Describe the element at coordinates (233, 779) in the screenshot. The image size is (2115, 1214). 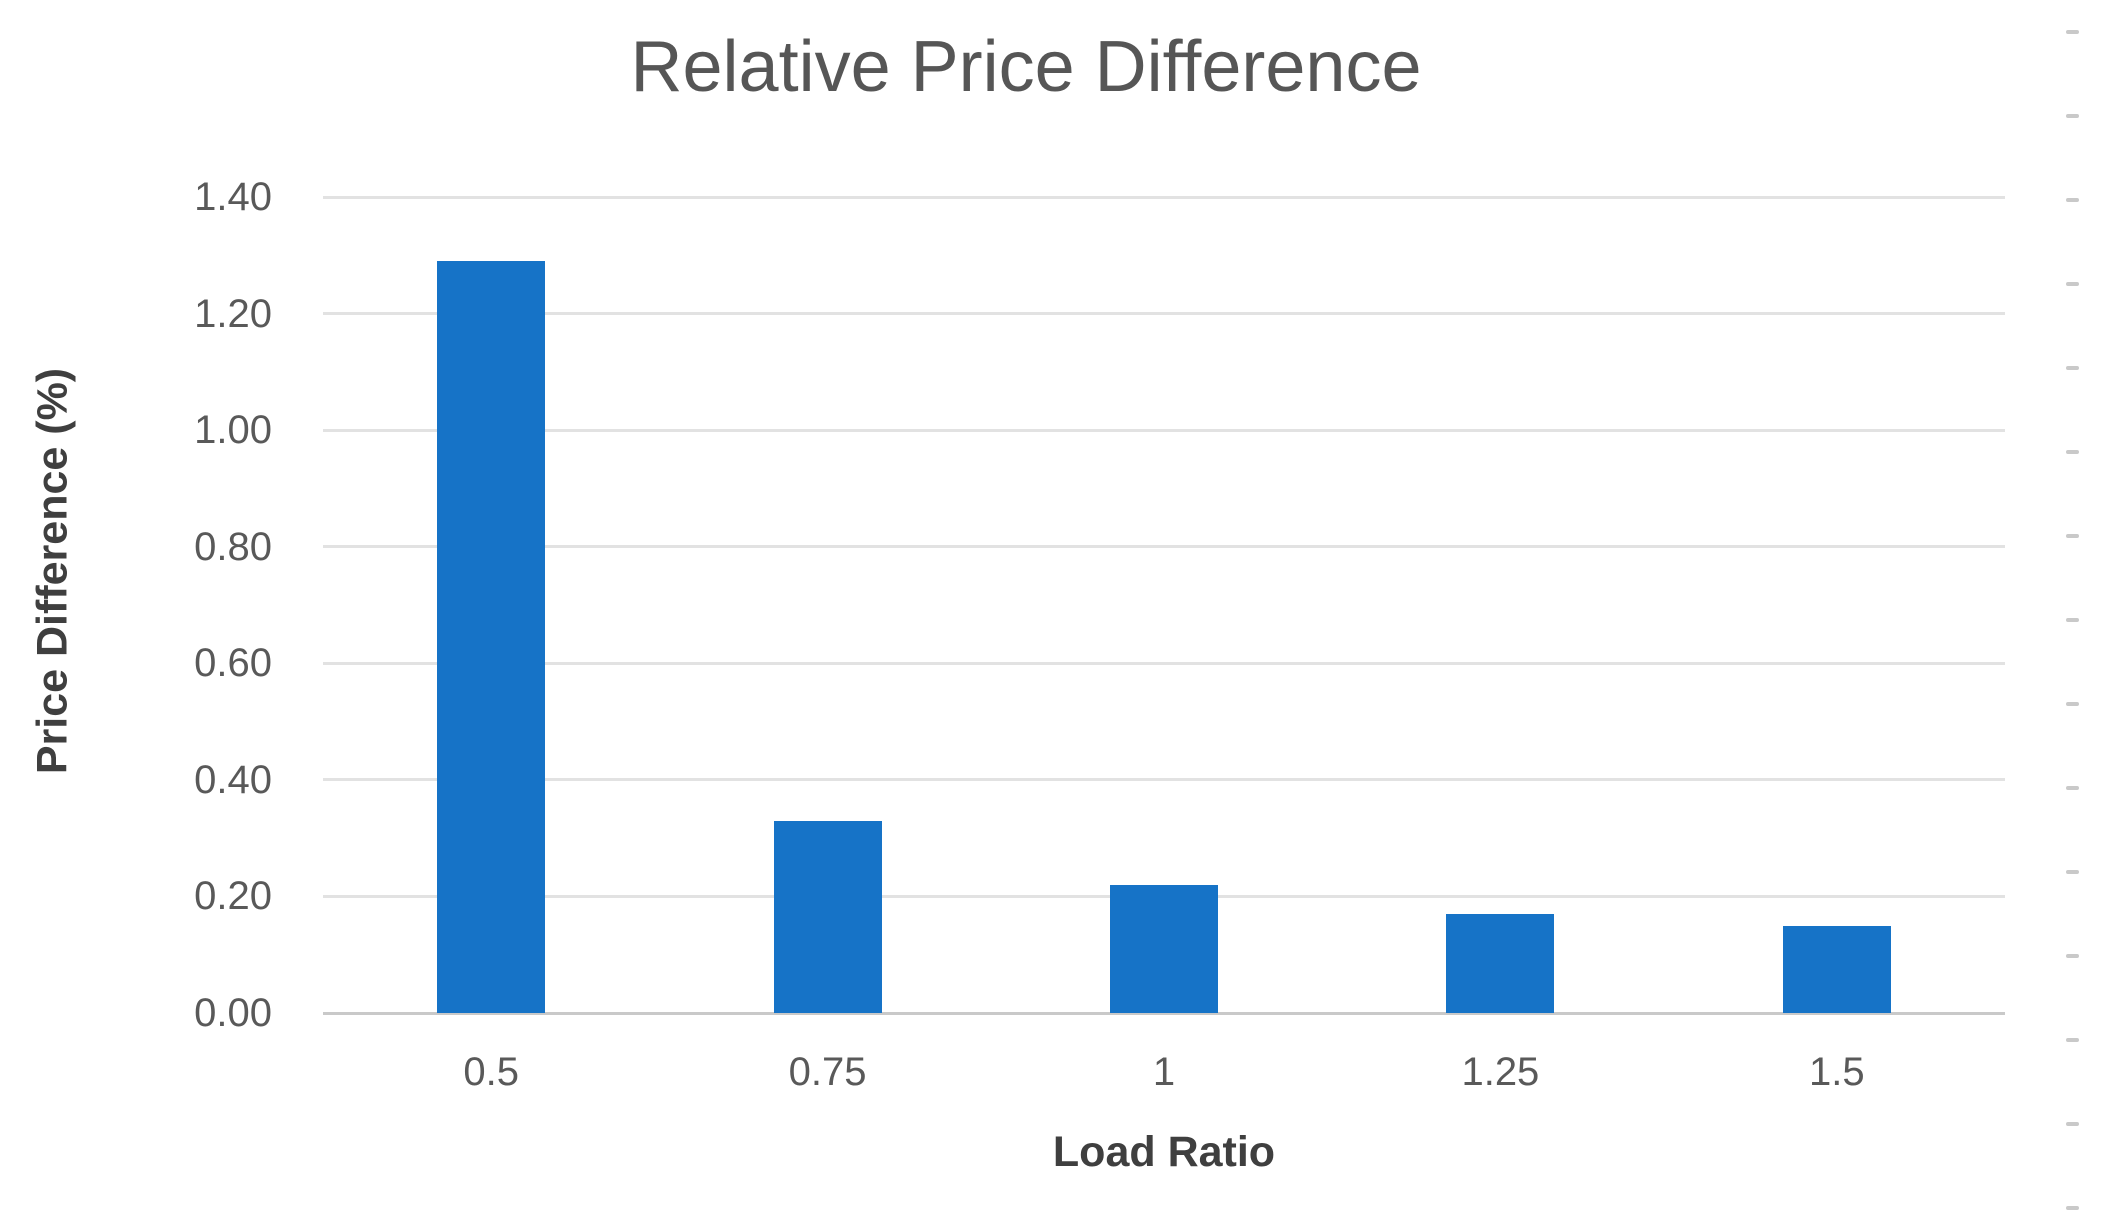
I see `y-tick-label: 0.40` at that location.